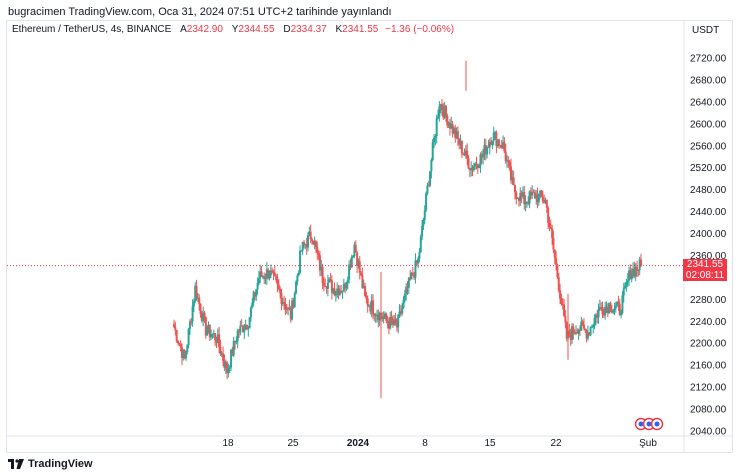 The width and height of the screenshot is (739, 475). What do you see at coordinates (308, 29) in the screenshot?
I see `legend-low-value: 2334.37` at bounding box center [308, 29].